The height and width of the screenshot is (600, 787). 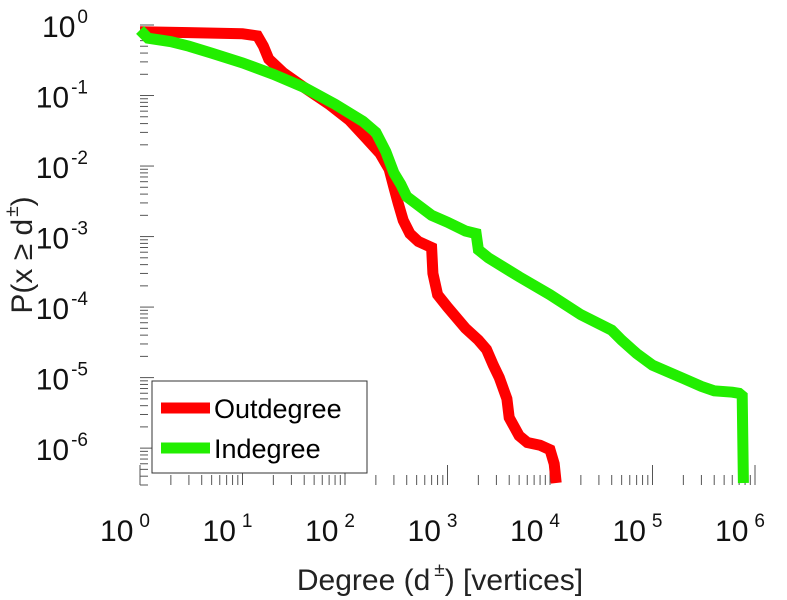 What do you see at coordinates (278, 409) in the screenshot?
I see `legend-label-outdegree: Outdegree` at bounding box center [278, 409].